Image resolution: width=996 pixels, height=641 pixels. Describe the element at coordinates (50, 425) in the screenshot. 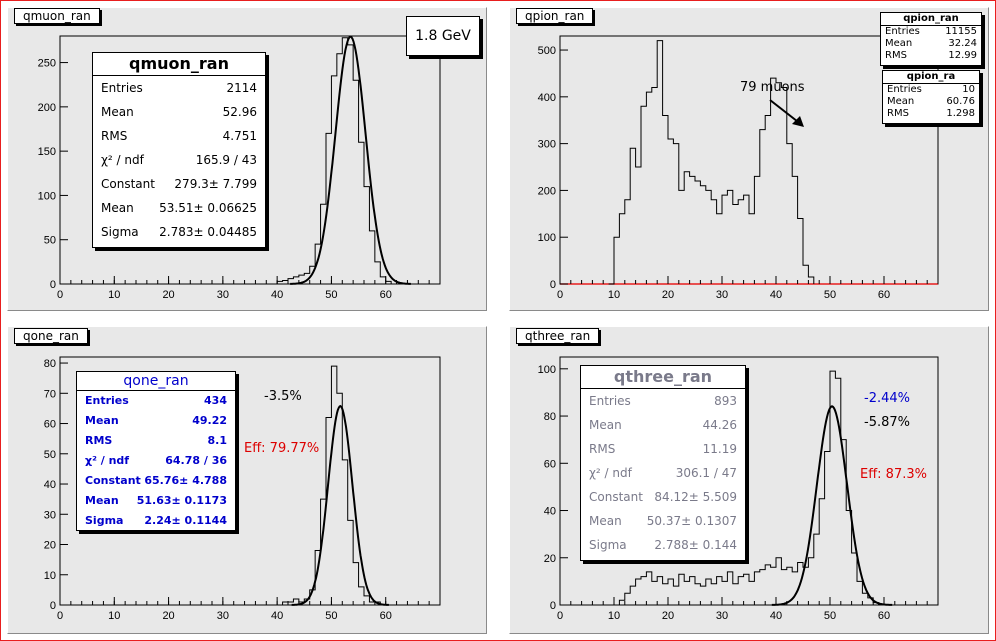

I see `y-tick-label: 60` at that location.